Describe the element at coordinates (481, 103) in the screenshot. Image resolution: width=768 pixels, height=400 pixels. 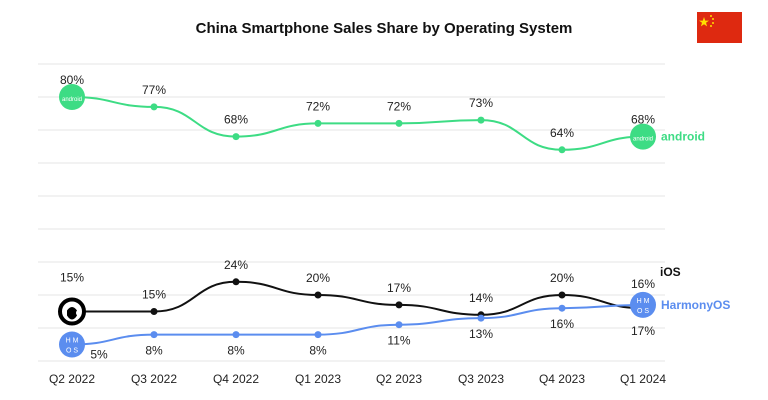
I see `data-label: 73%` at that location.